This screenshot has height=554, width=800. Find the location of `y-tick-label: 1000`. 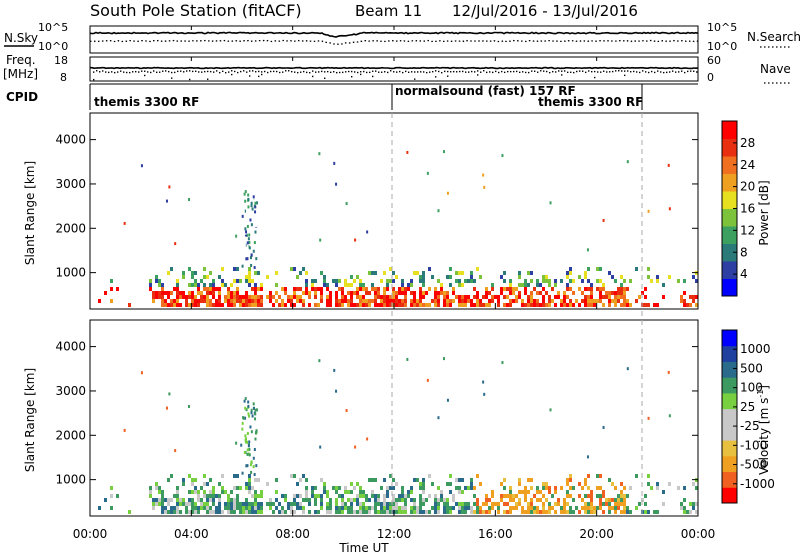

y-tick-label: 1000 is located at coordinates (70, 480).